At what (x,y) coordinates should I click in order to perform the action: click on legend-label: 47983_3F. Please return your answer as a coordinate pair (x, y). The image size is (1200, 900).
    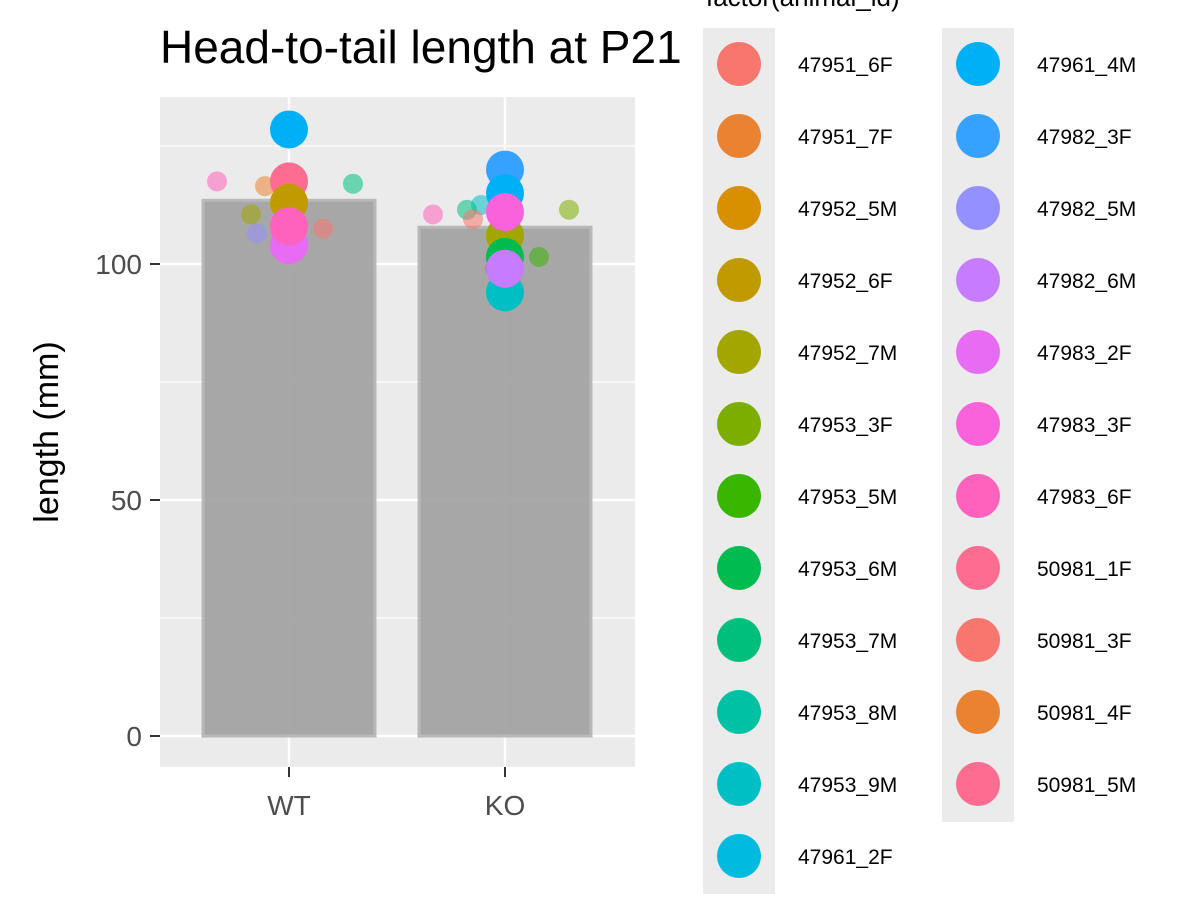
    Looking at the image, I should click on (1084, 425).